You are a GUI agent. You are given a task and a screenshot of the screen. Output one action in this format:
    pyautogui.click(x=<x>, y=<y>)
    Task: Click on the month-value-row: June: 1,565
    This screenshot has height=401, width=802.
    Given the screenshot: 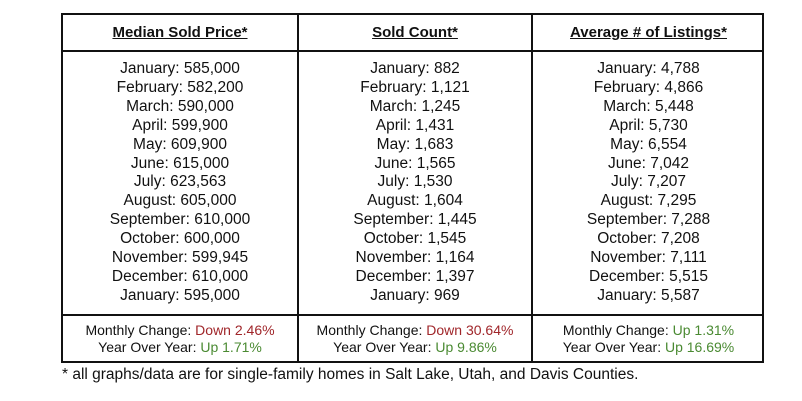 What is the action you would take?
    pyautogui.click(x=415, y=163)
    